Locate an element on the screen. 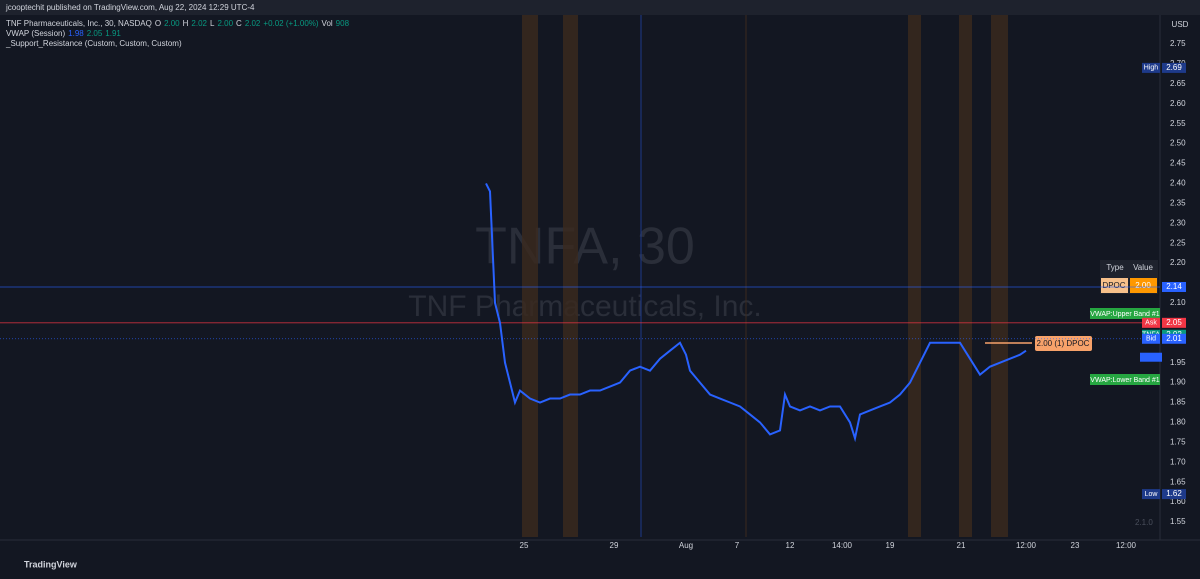  table-cell-text: 2.00 is located at coordinates (1143, 285).